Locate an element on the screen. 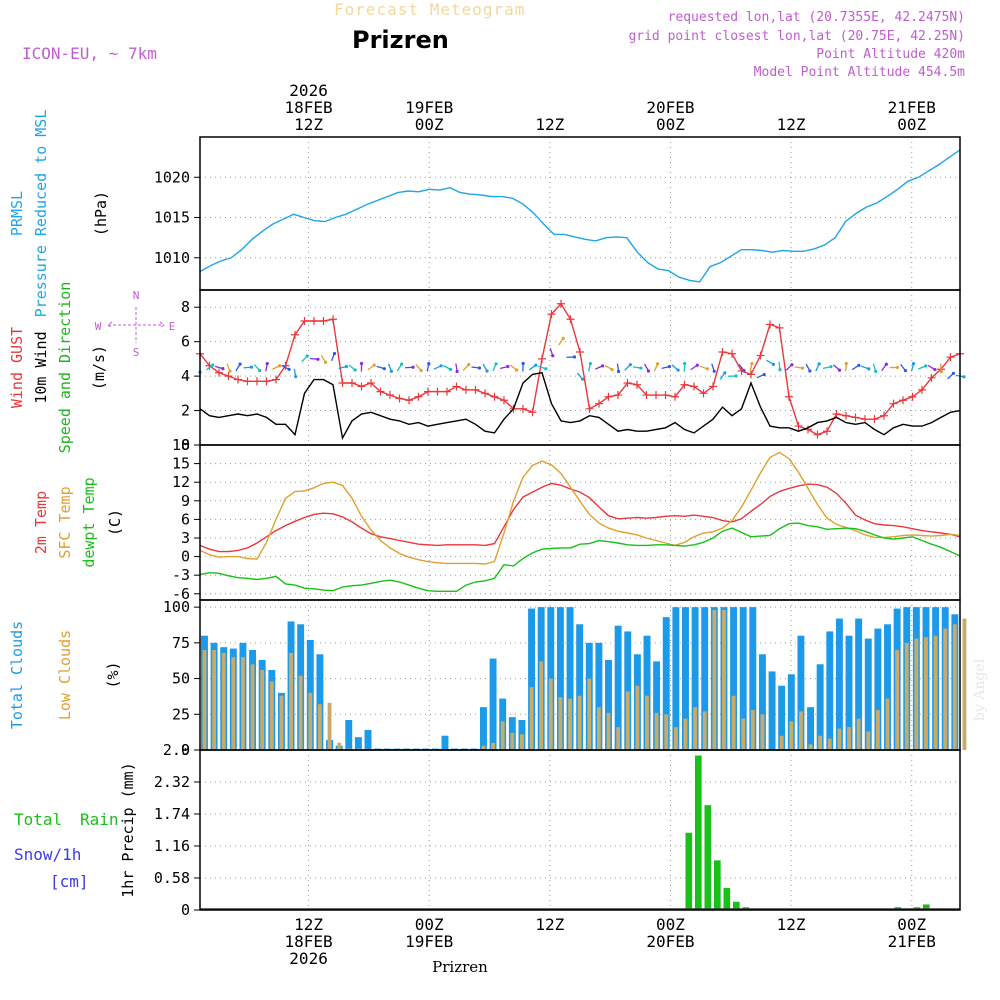 The width and height of the screenshot is (1000, 1000). axis-label-clouds: Total Clouds is located at coordinates (17, 675).